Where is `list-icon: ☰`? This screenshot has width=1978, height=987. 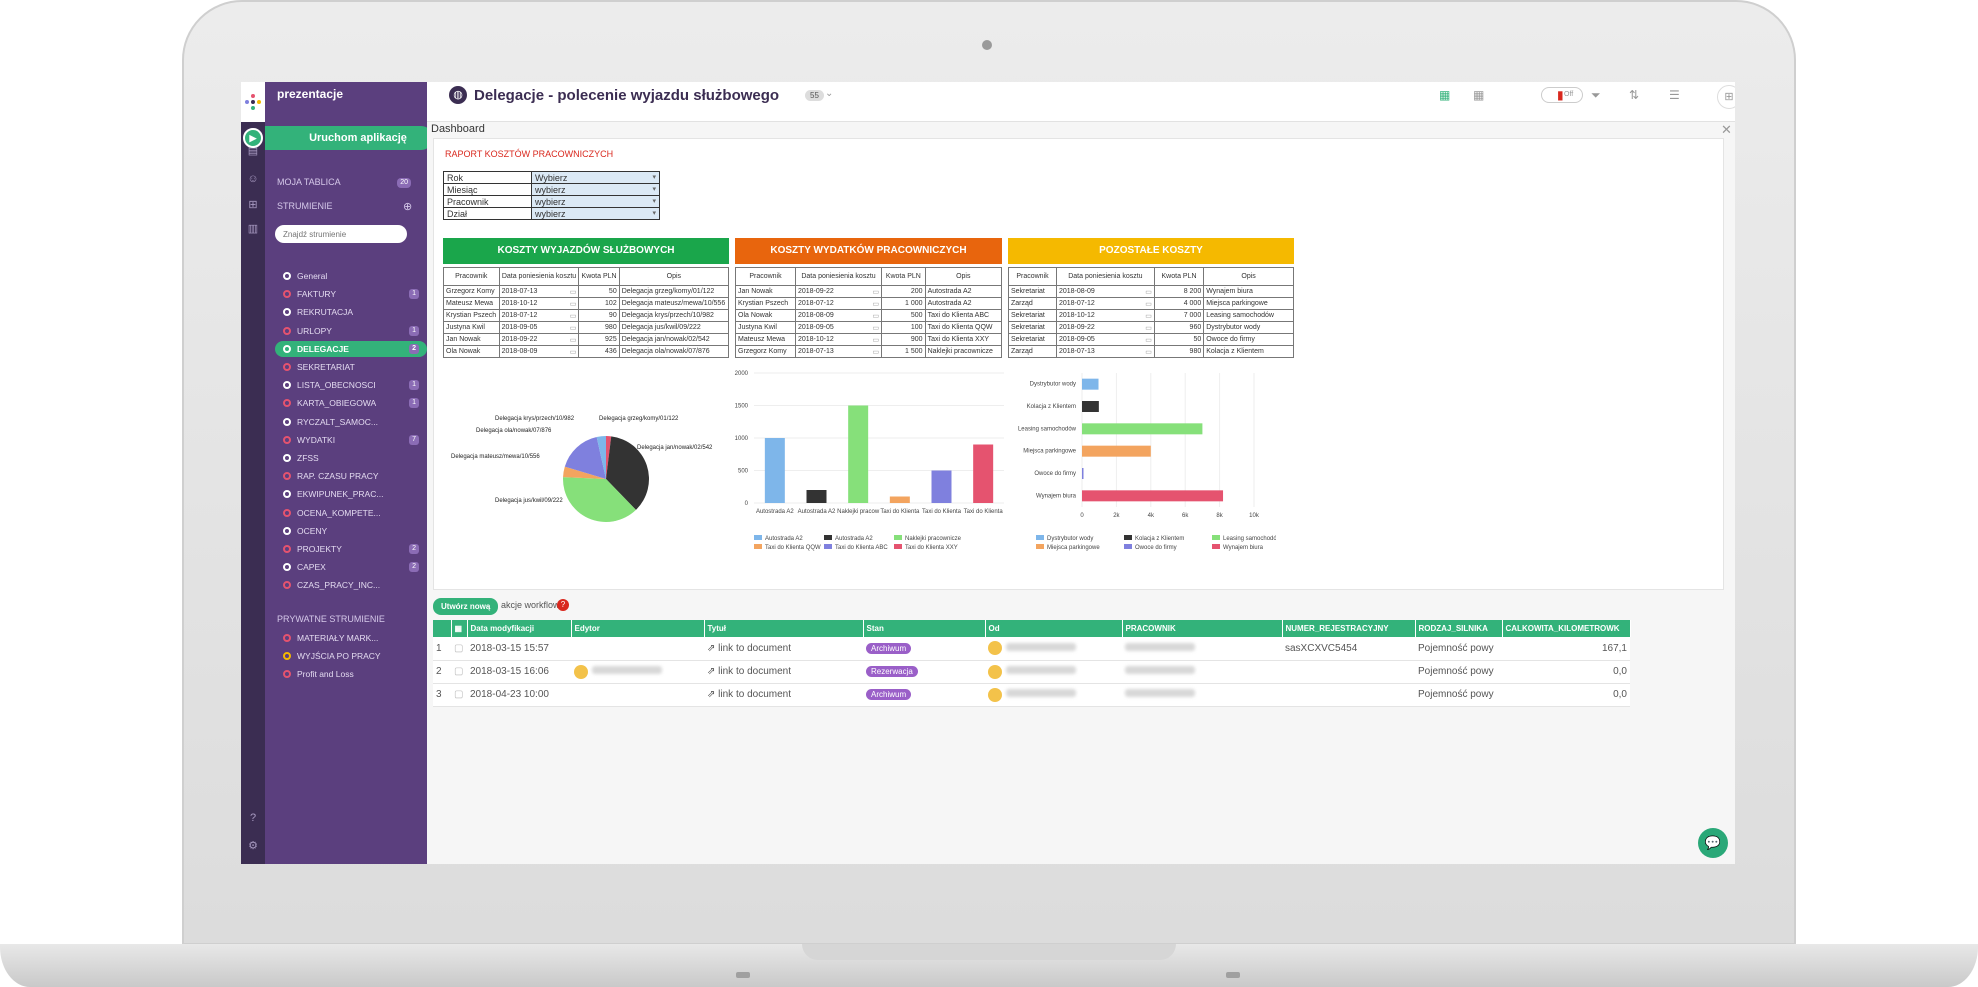 list-icon: ☰ is located at coordinates (1674, 95).